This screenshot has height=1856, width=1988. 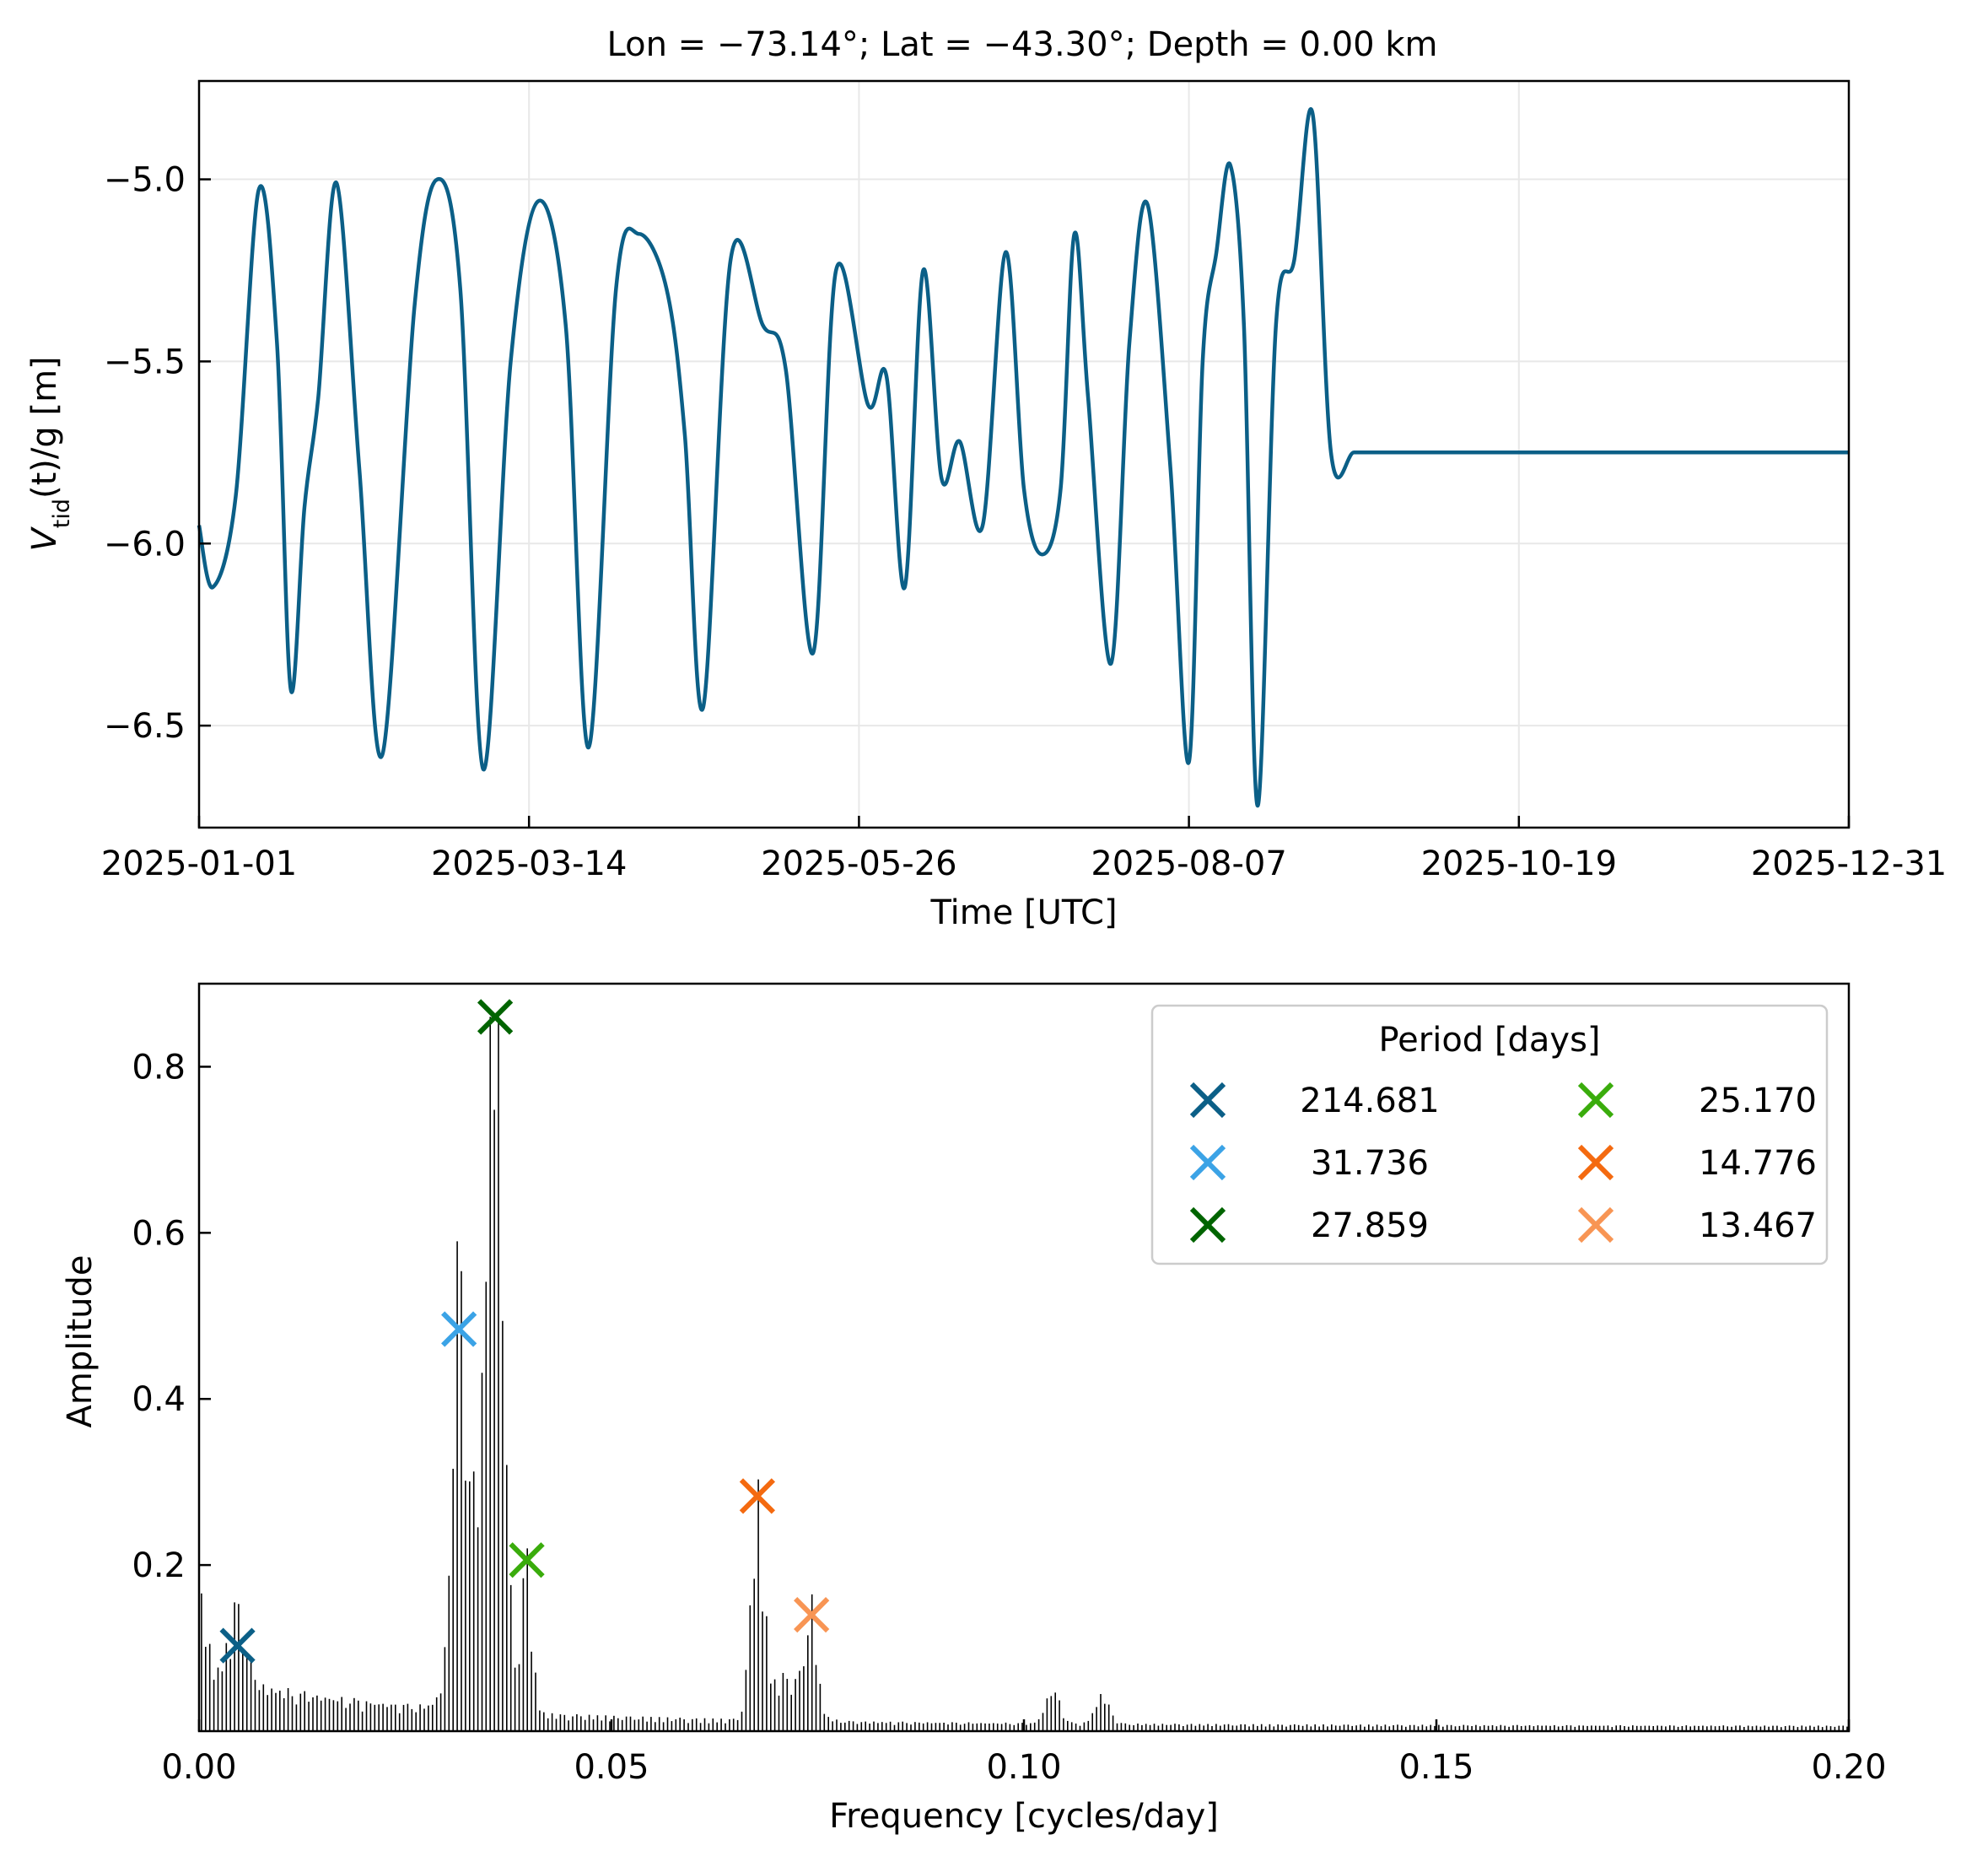 I want to click on peak-marker-214.681, so click(x=238, y=1645).